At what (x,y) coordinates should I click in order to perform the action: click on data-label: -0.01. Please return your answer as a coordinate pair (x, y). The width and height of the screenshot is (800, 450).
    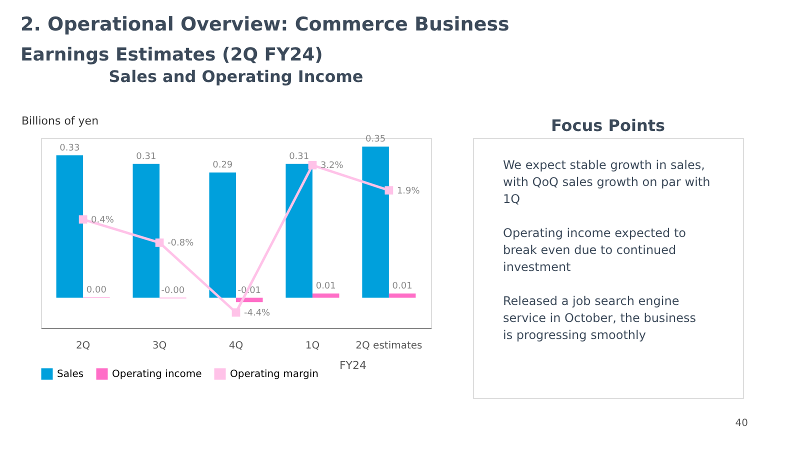
    Looking at the image, I should click on (250, 291).